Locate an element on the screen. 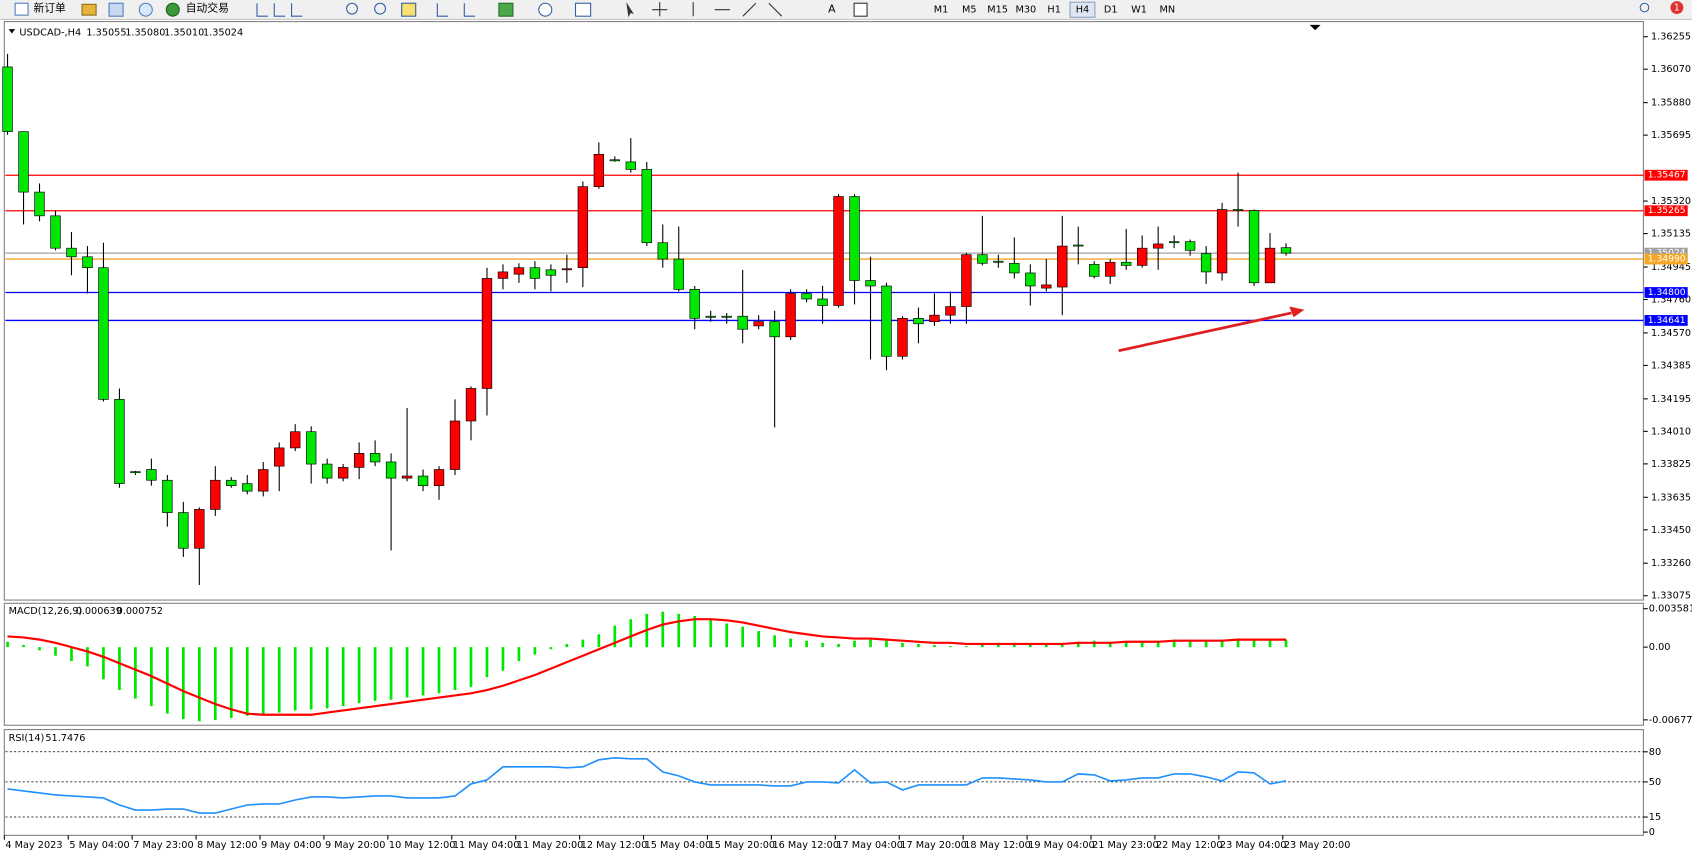 The width and height of the screenshot is (1692, 858). timeframe-label: H4 is located at coordinates (1082, 10).